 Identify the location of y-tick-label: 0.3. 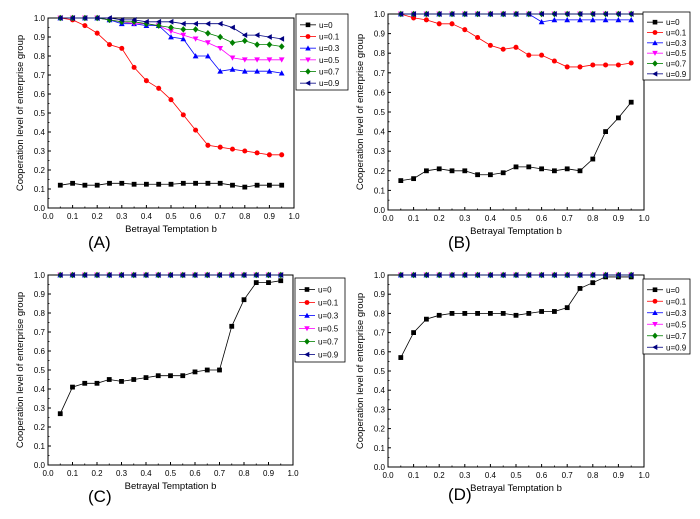
(40, 408).